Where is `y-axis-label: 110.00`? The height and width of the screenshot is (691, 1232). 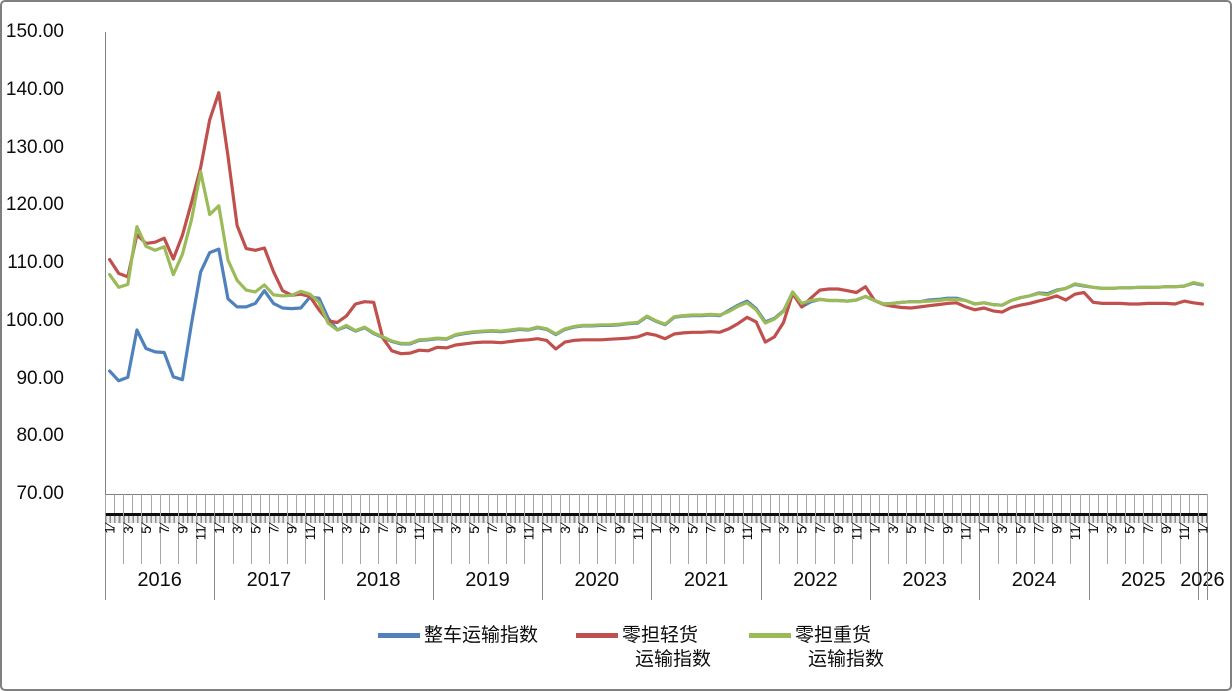 y-axis-label: 110.00 is located at coordinates (35, 262).